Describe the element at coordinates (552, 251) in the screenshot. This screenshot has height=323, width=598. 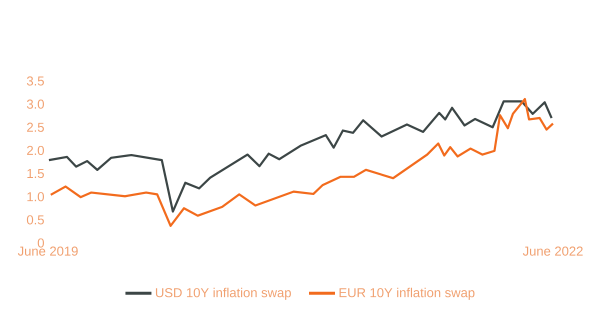
I see `x-tick-label: June 2022` at that location.